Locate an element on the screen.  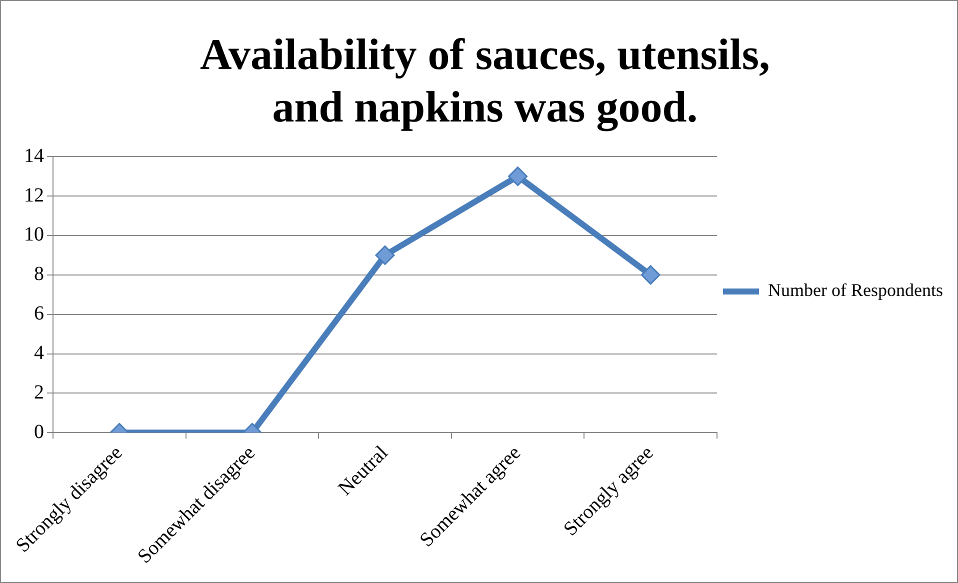
y-tick-label: 10 is located at coordinates (34, 235).